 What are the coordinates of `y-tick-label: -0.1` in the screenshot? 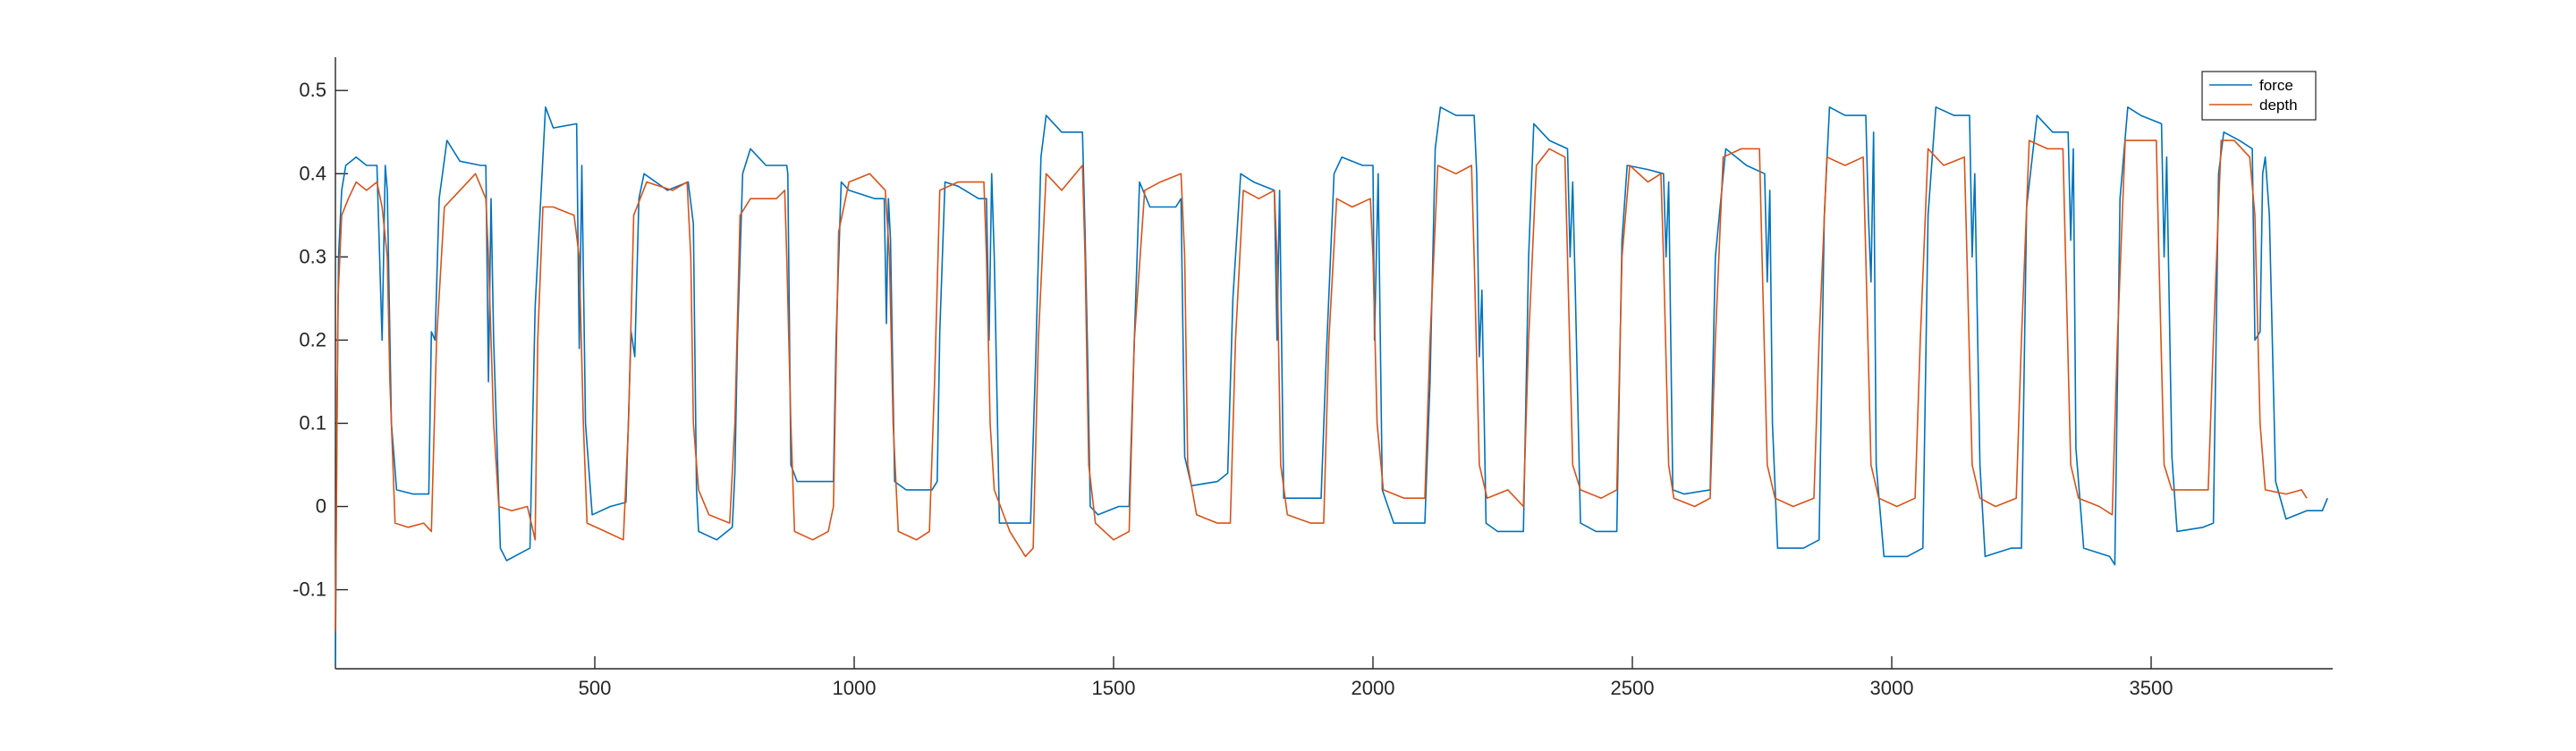 It's located at (309, 589).